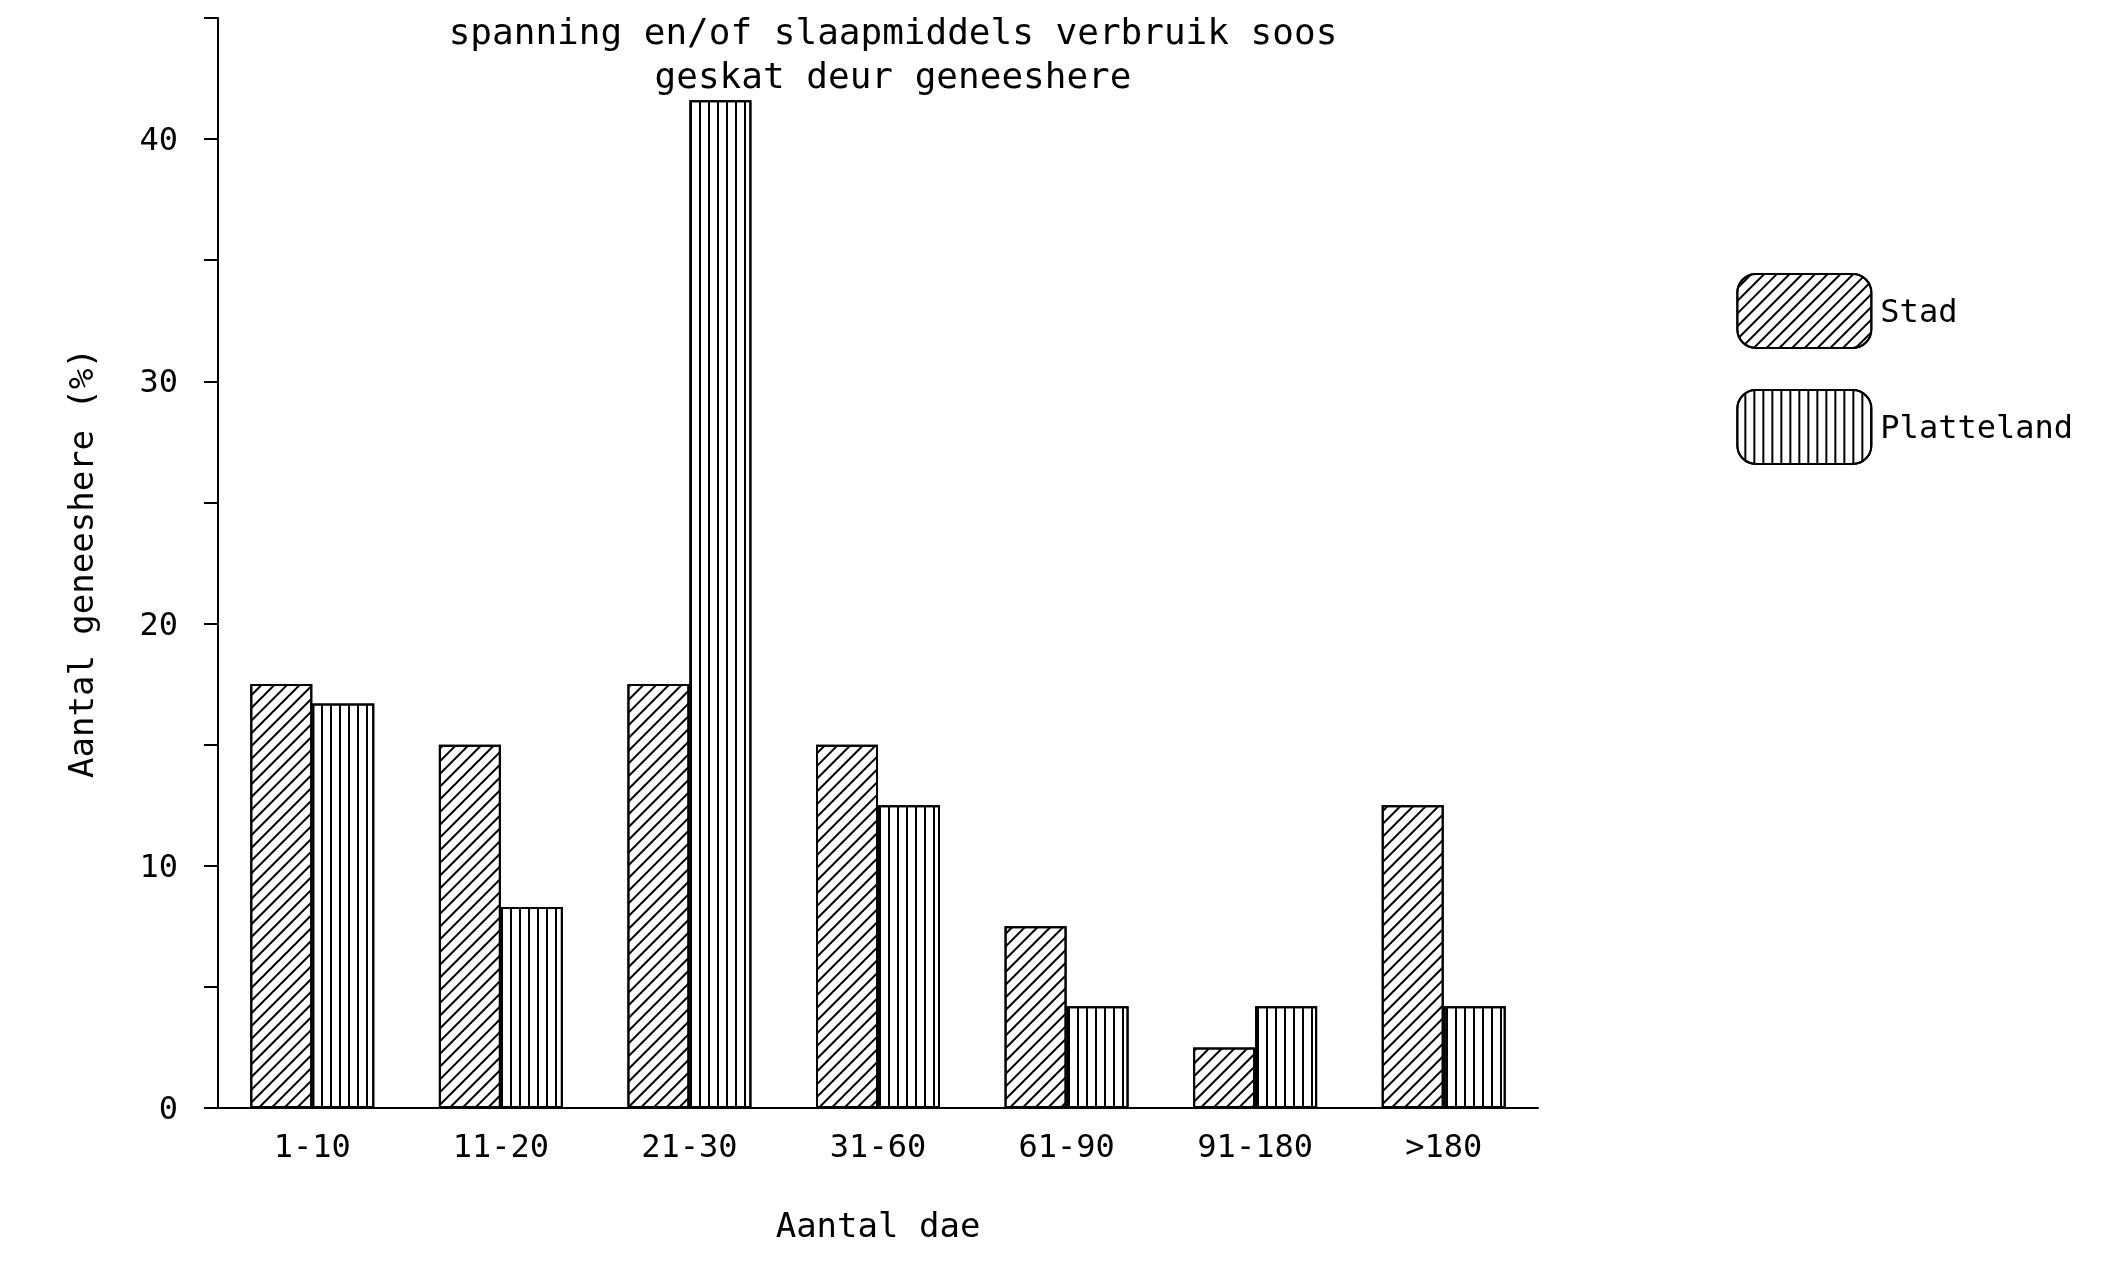  Describe the element at coordinates (158, 139) in the screenshot. I see `y-tick-label: 40` at that location.